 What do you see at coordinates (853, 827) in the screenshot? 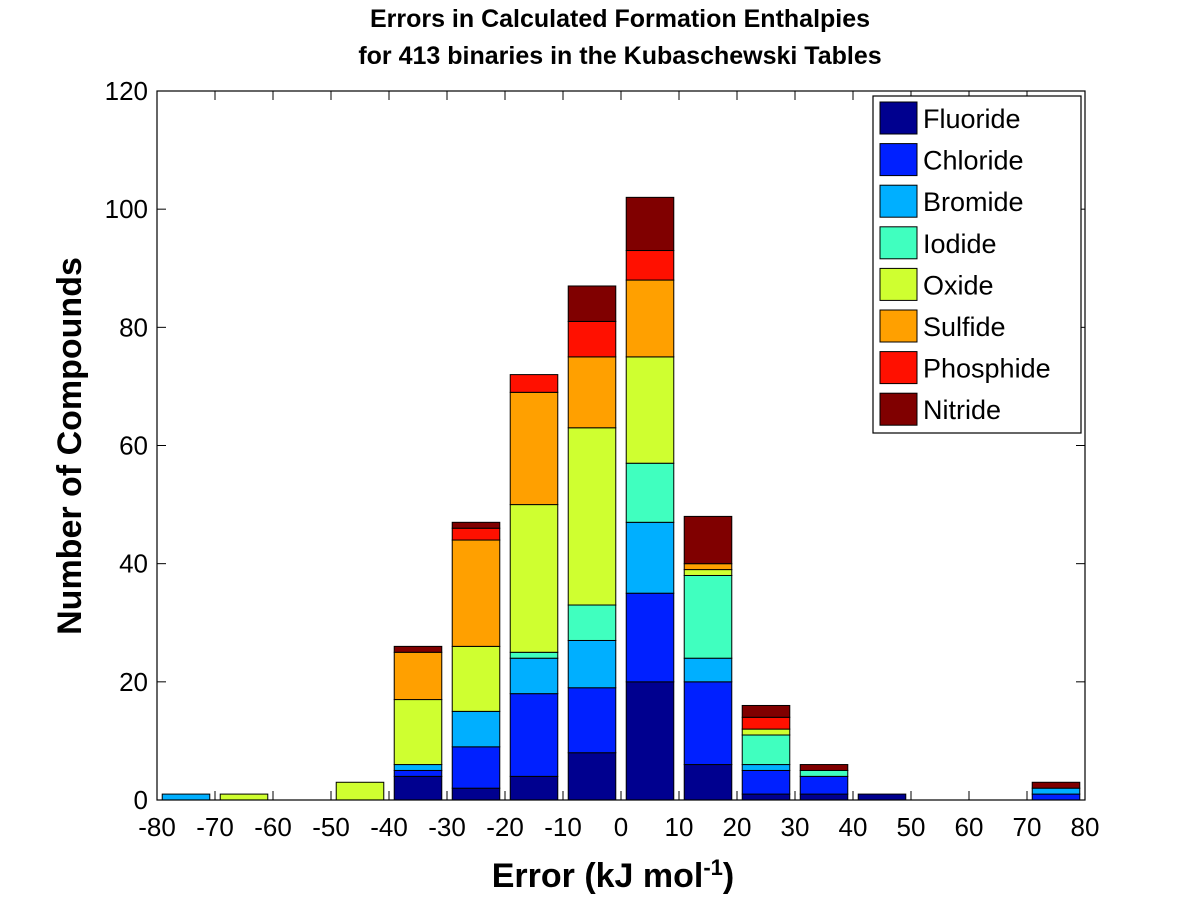
I see `x-tick-label: 40` at bounding box center [853, 827].